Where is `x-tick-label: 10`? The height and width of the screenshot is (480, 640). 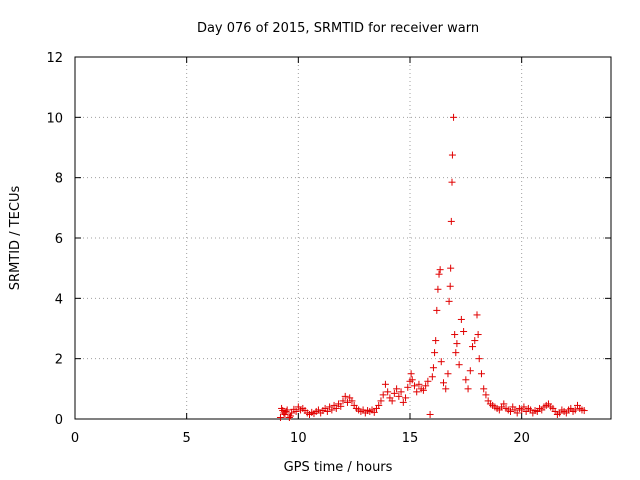
x-tick-label: 10 is located at coordinates (298, 438).